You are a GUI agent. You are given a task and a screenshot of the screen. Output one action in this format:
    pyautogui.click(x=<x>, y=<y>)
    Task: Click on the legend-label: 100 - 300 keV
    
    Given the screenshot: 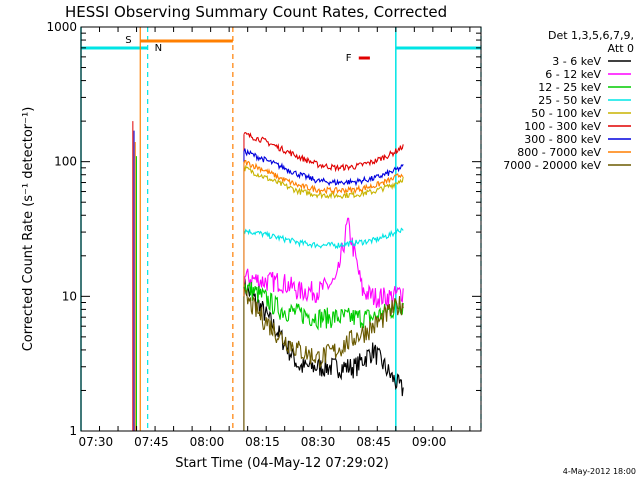 What is the action you would take?
    pyautogui.click(x=562, y=126)
    